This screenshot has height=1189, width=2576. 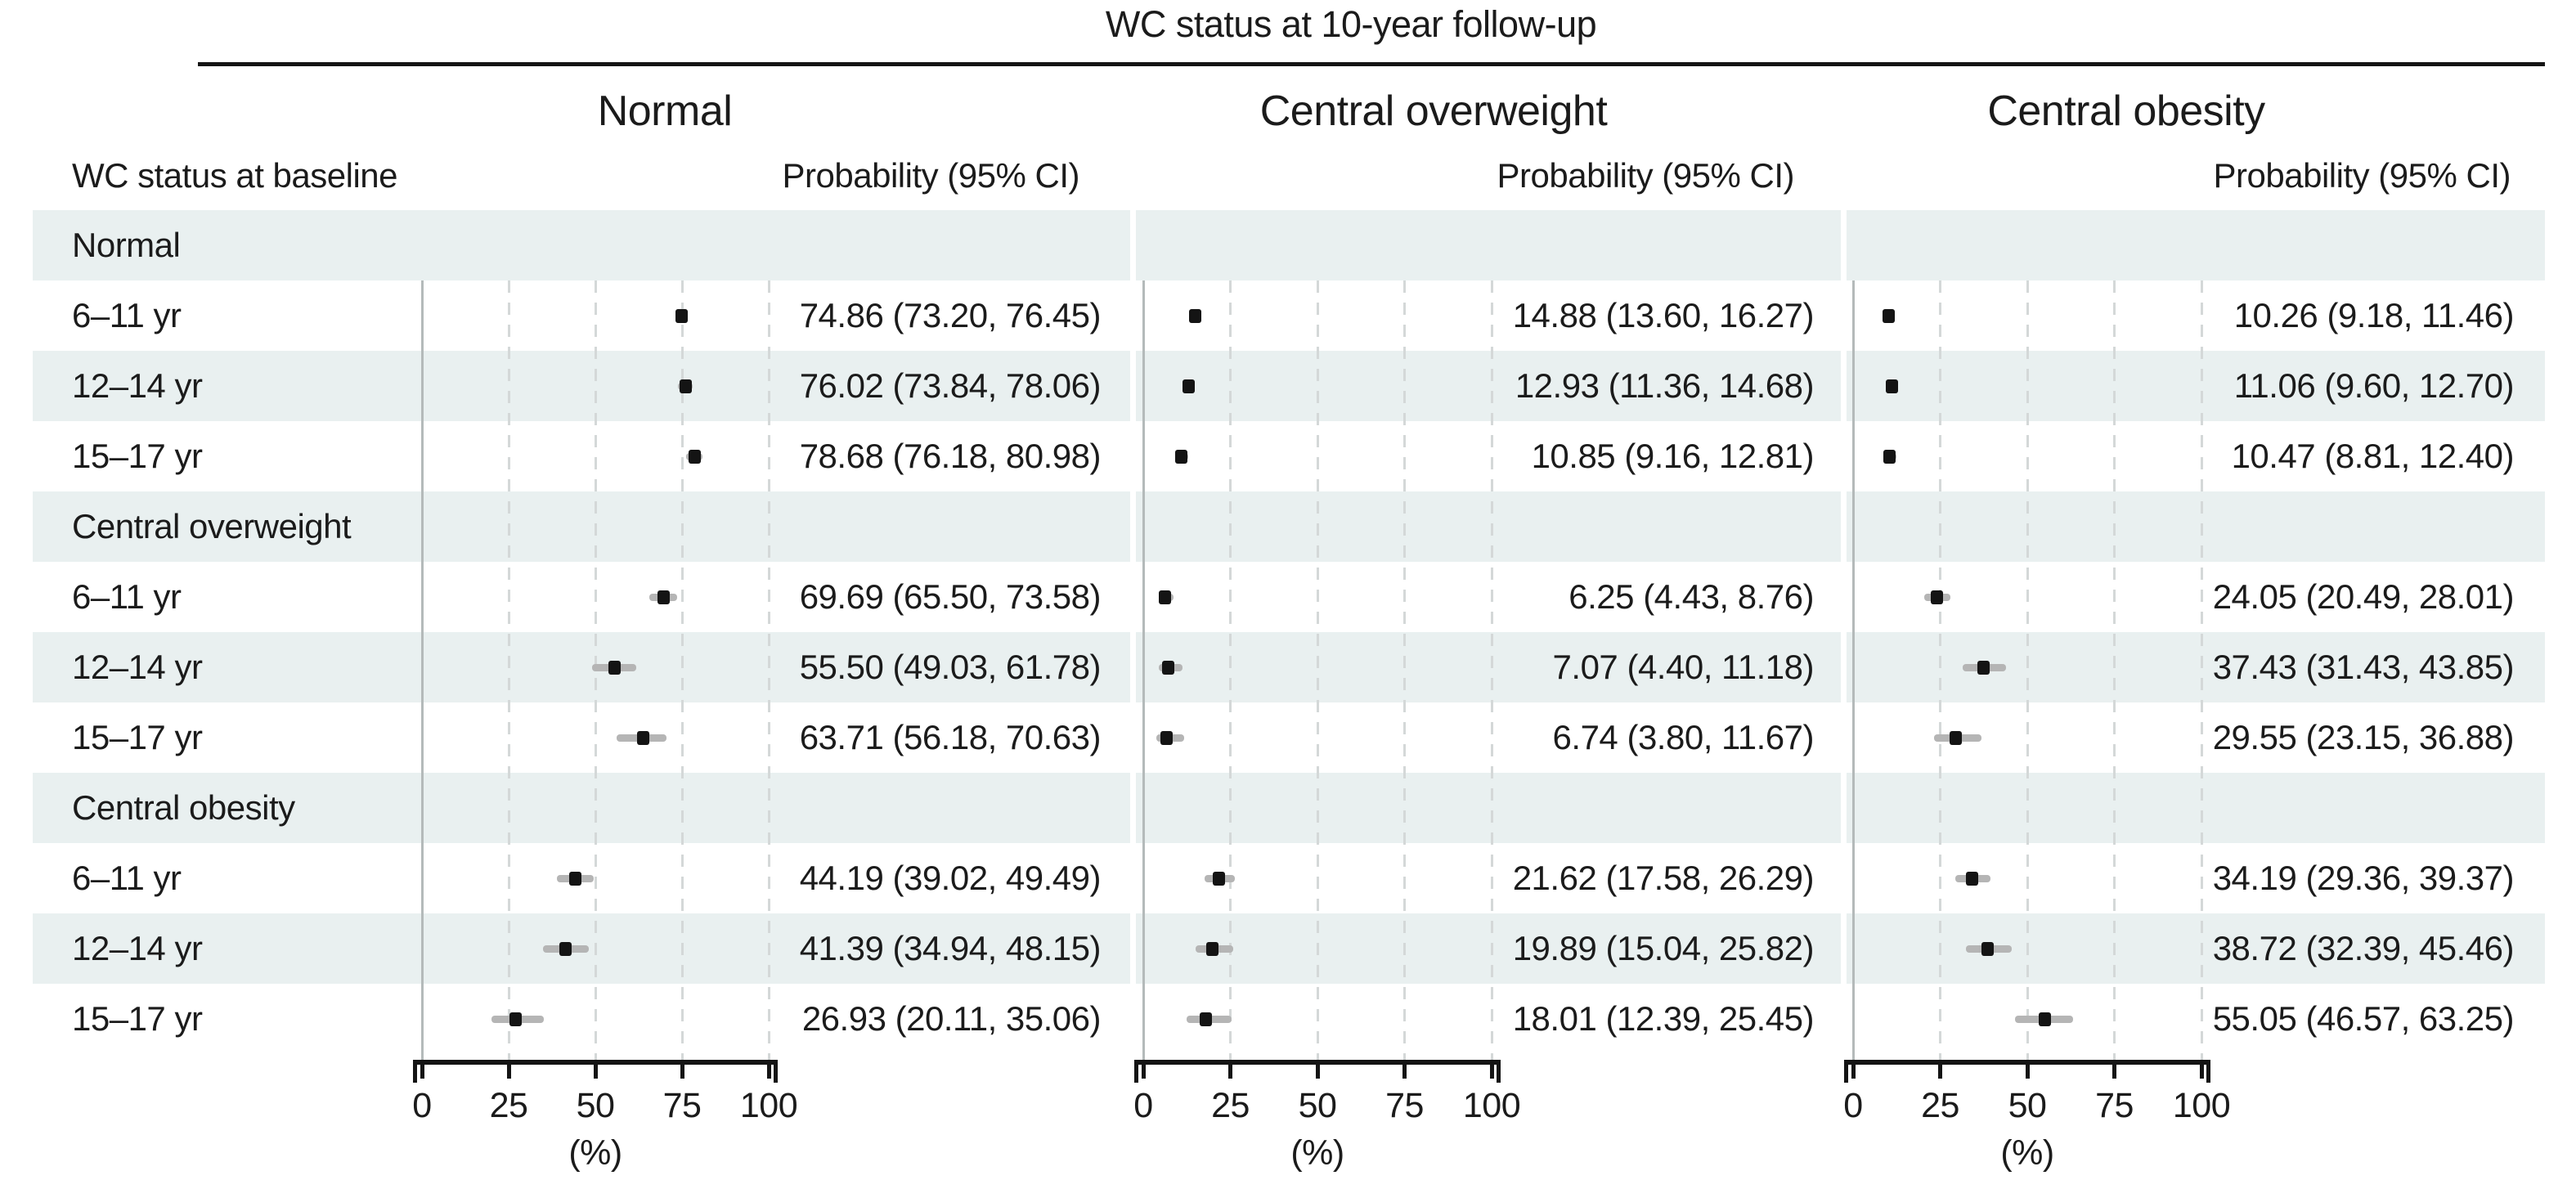 What do you see at coordinates (1664, 948) in the screenshot?
I see `probability-value: 19.89 (15.04, 25.82)` at bounding box center [1664, 948].